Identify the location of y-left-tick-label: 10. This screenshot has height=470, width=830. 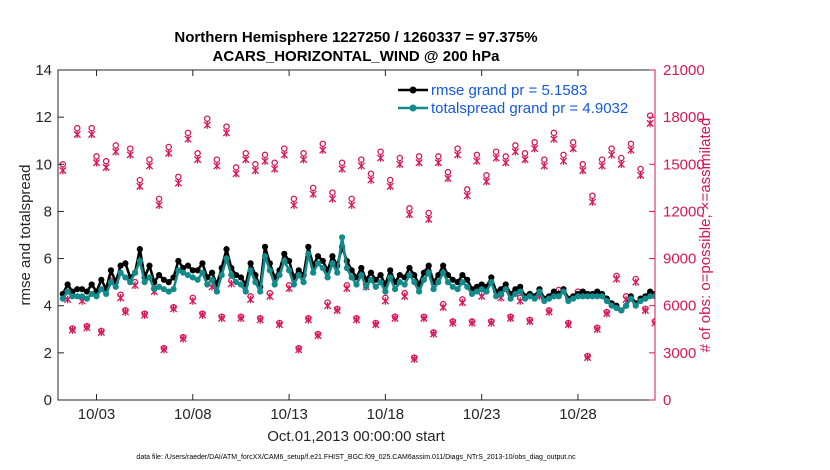
(43, 164).